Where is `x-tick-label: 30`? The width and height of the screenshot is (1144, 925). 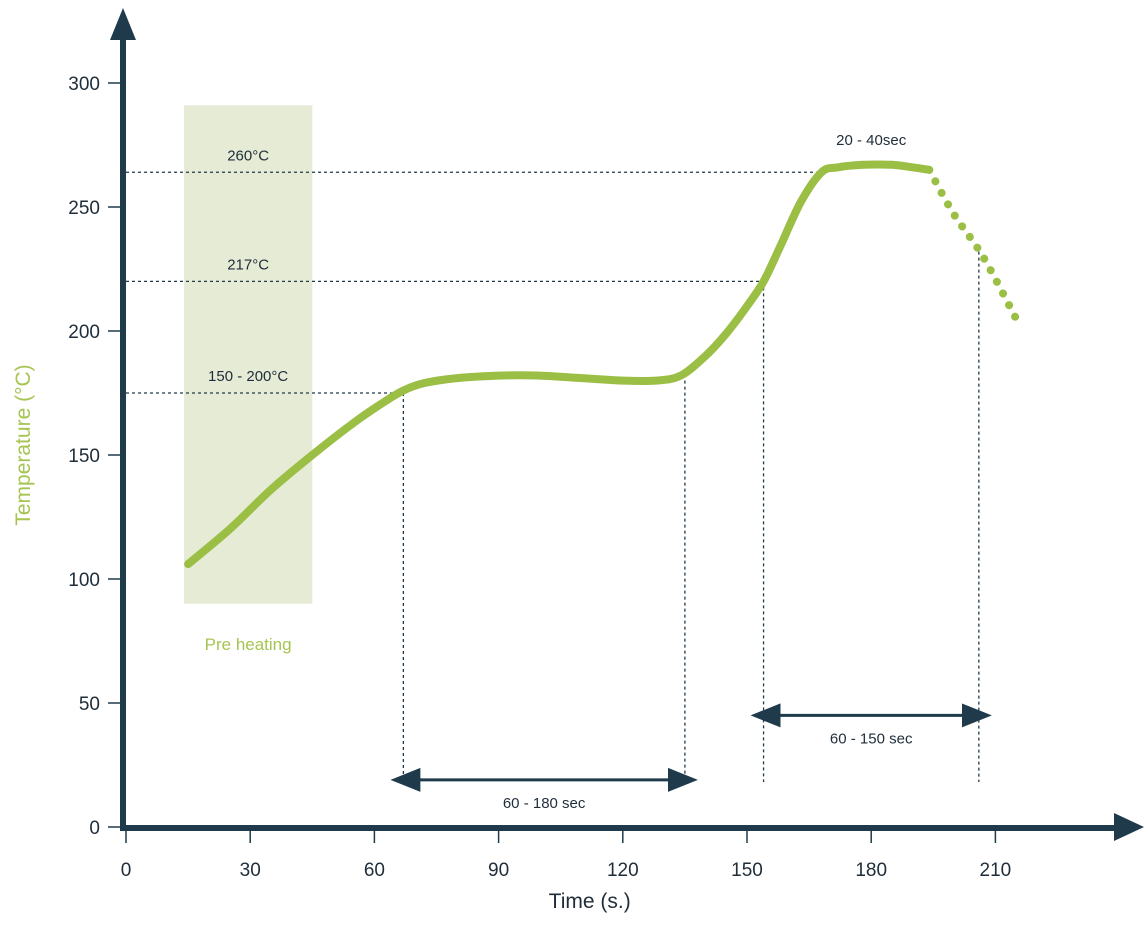
x-tick-label: 30 is located at coordinates (250, 870).